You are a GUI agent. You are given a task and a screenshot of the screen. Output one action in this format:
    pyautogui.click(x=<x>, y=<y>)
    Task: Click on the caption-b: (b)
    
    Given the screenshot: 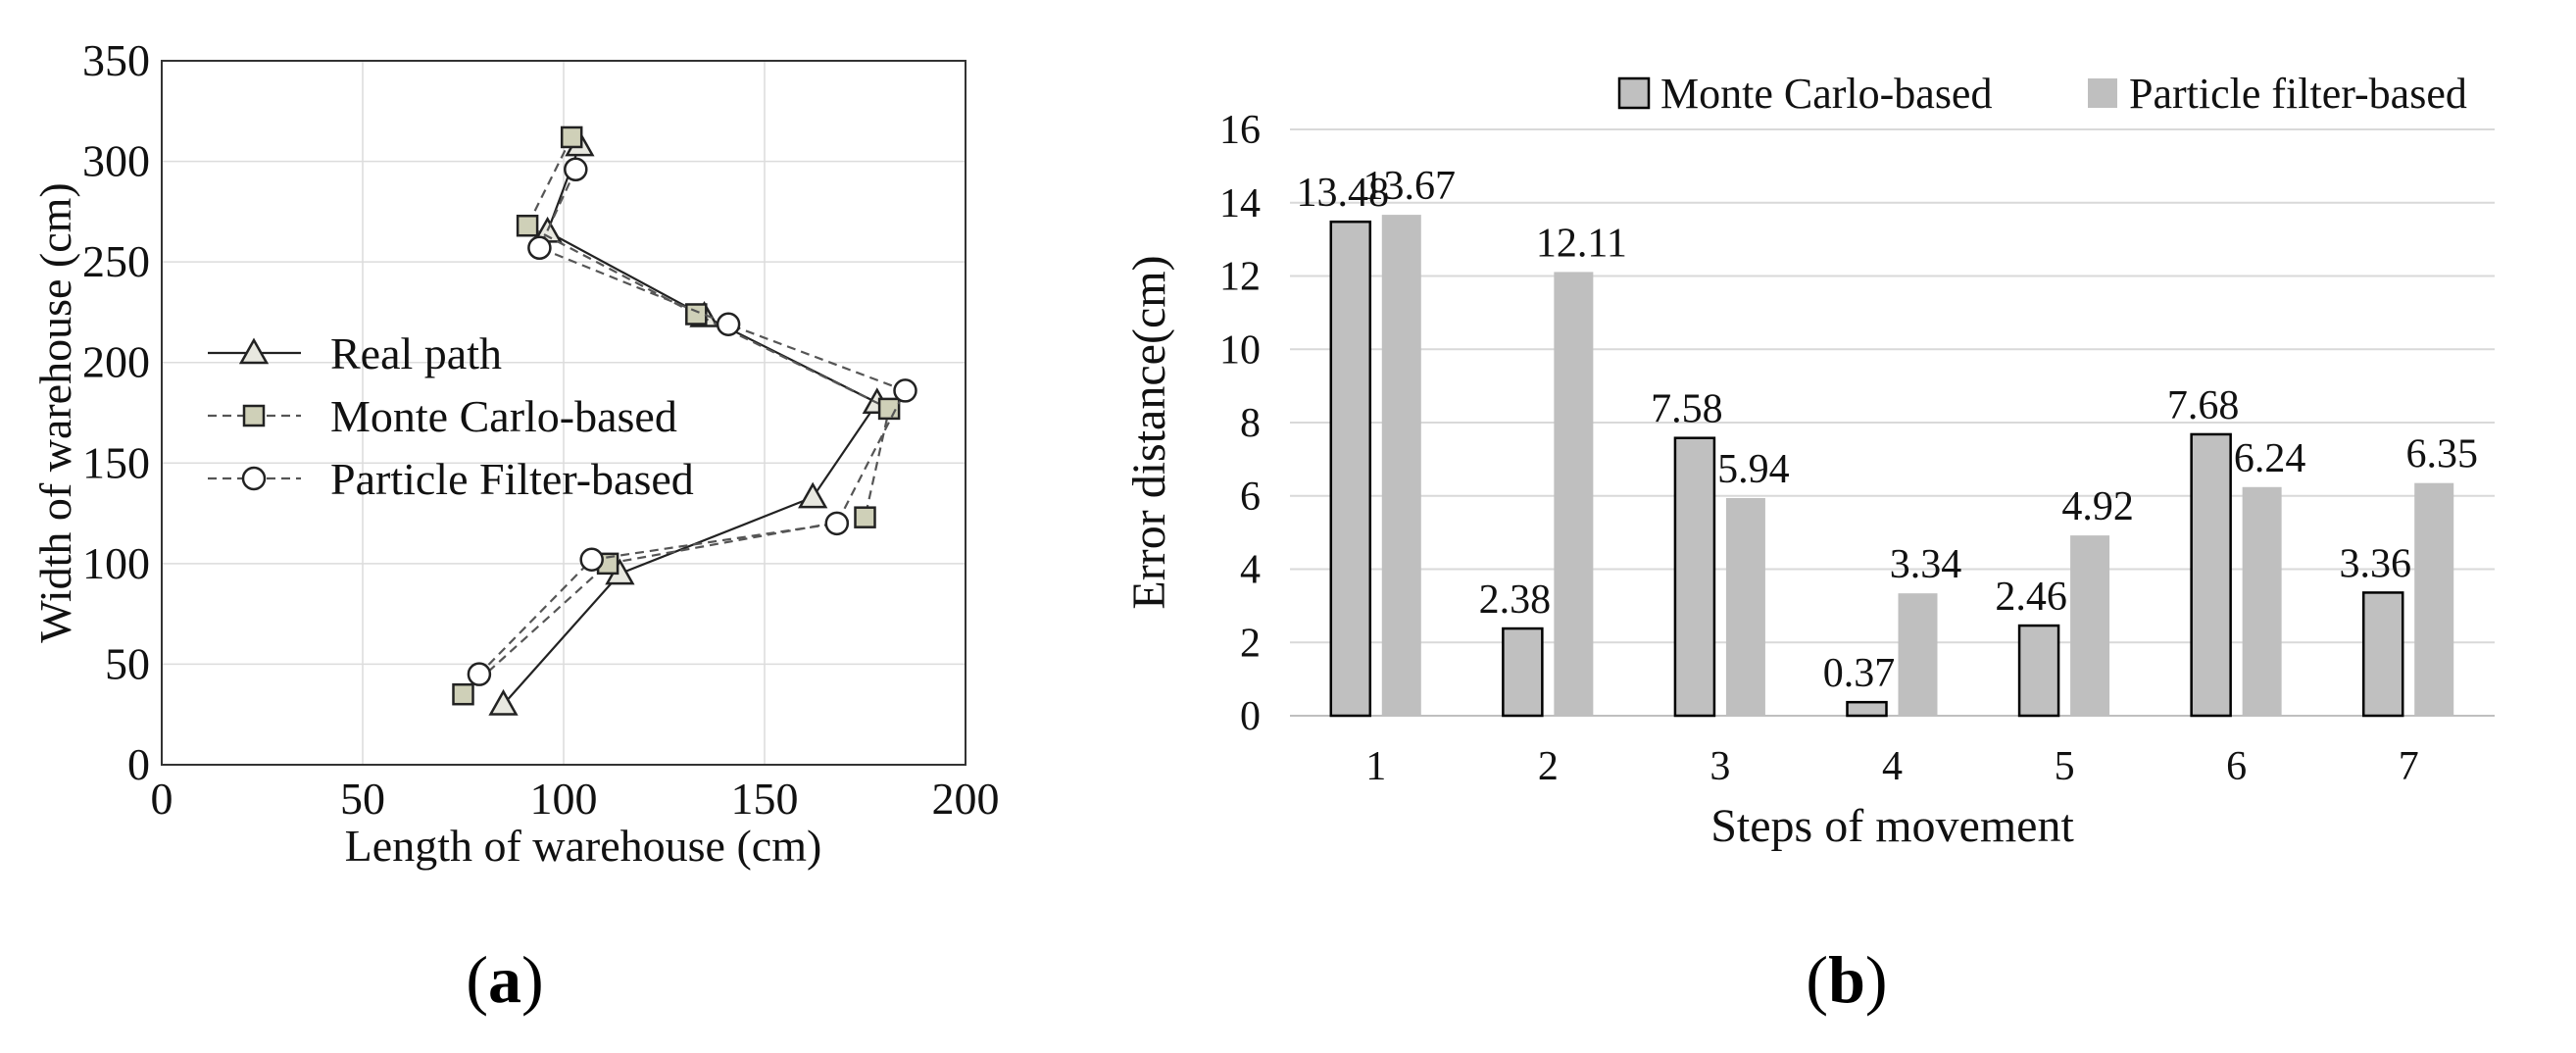 What is the action you would take?
    pyautogui.click(x=1847, y=979)
    